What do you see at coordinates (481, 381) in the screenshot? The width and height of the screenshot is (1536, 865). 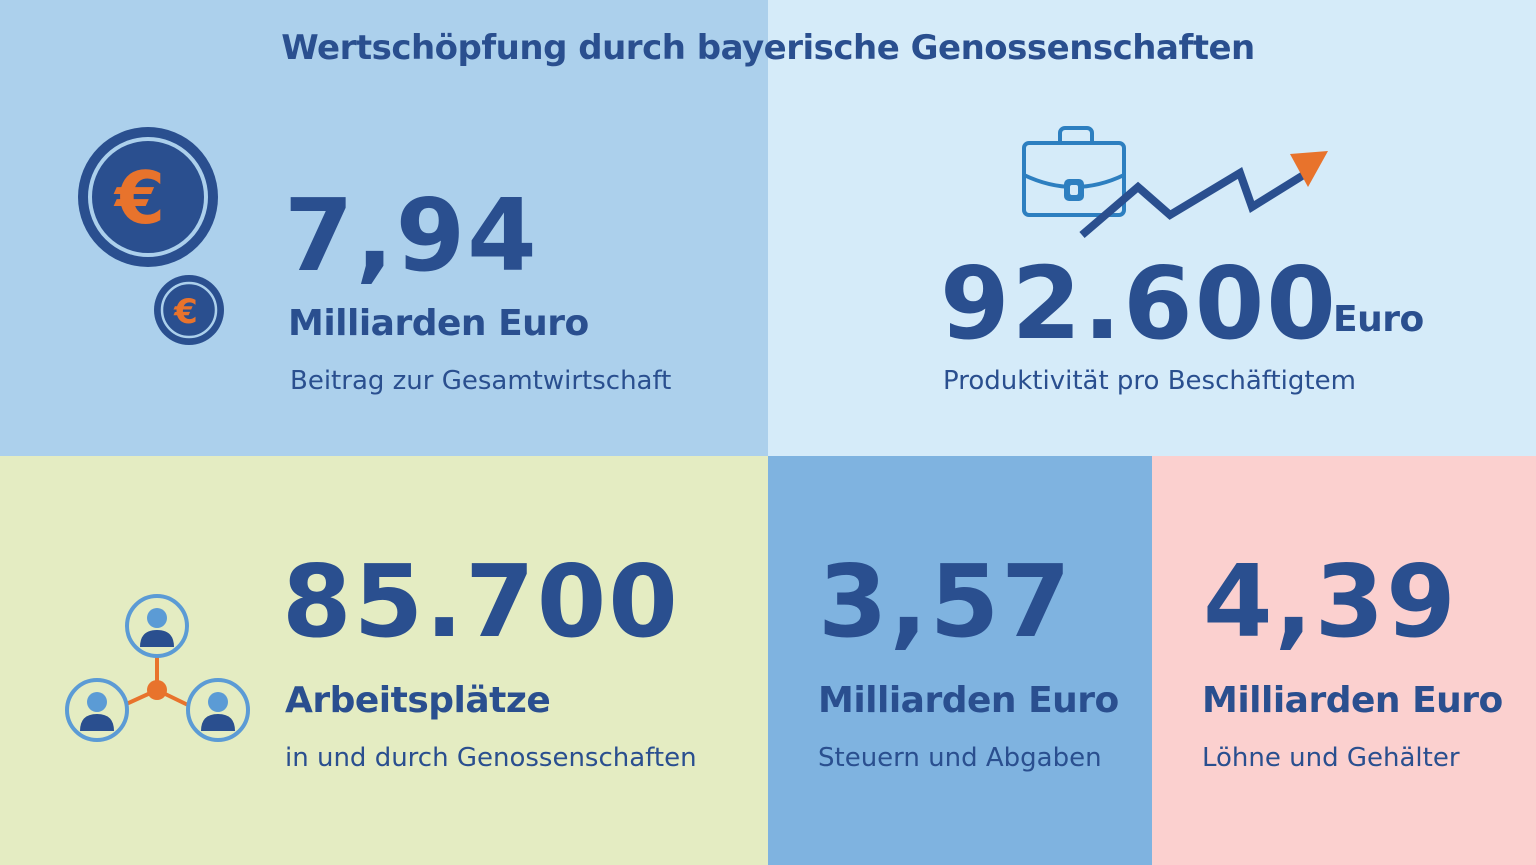 I see `gesamtwirtschaft-description: Beitrag zur Gesamtwirtschaft` at bounding box center [481, 381].